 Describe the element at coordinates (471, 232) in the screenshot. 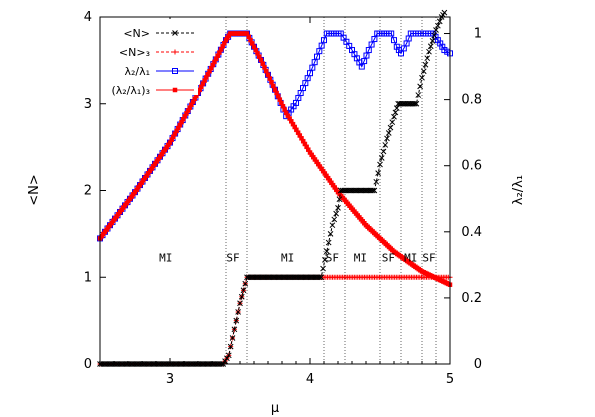

I see `right-y-tick-label: 0.4` at that location.